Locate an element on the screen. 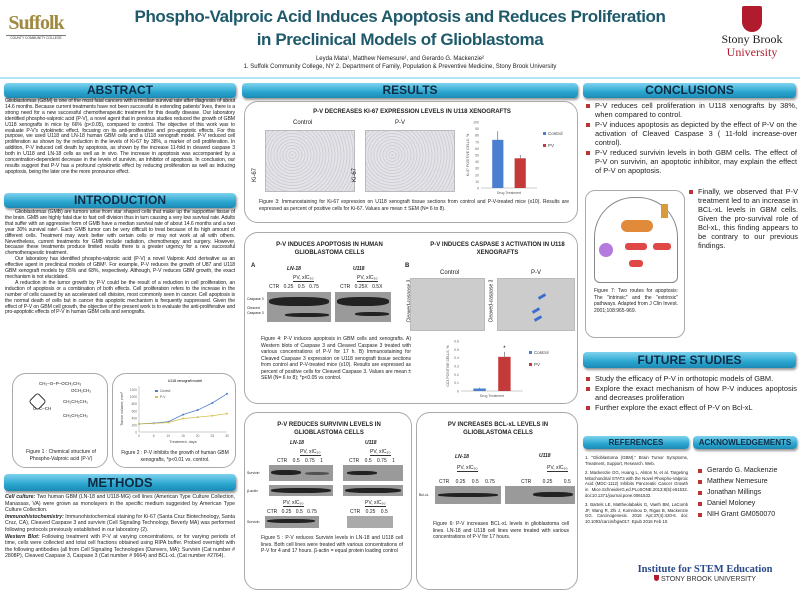 The height and width of the screenshot is (600, 800). y-tick-label: 0.6 is located at coordinates (456, 342).